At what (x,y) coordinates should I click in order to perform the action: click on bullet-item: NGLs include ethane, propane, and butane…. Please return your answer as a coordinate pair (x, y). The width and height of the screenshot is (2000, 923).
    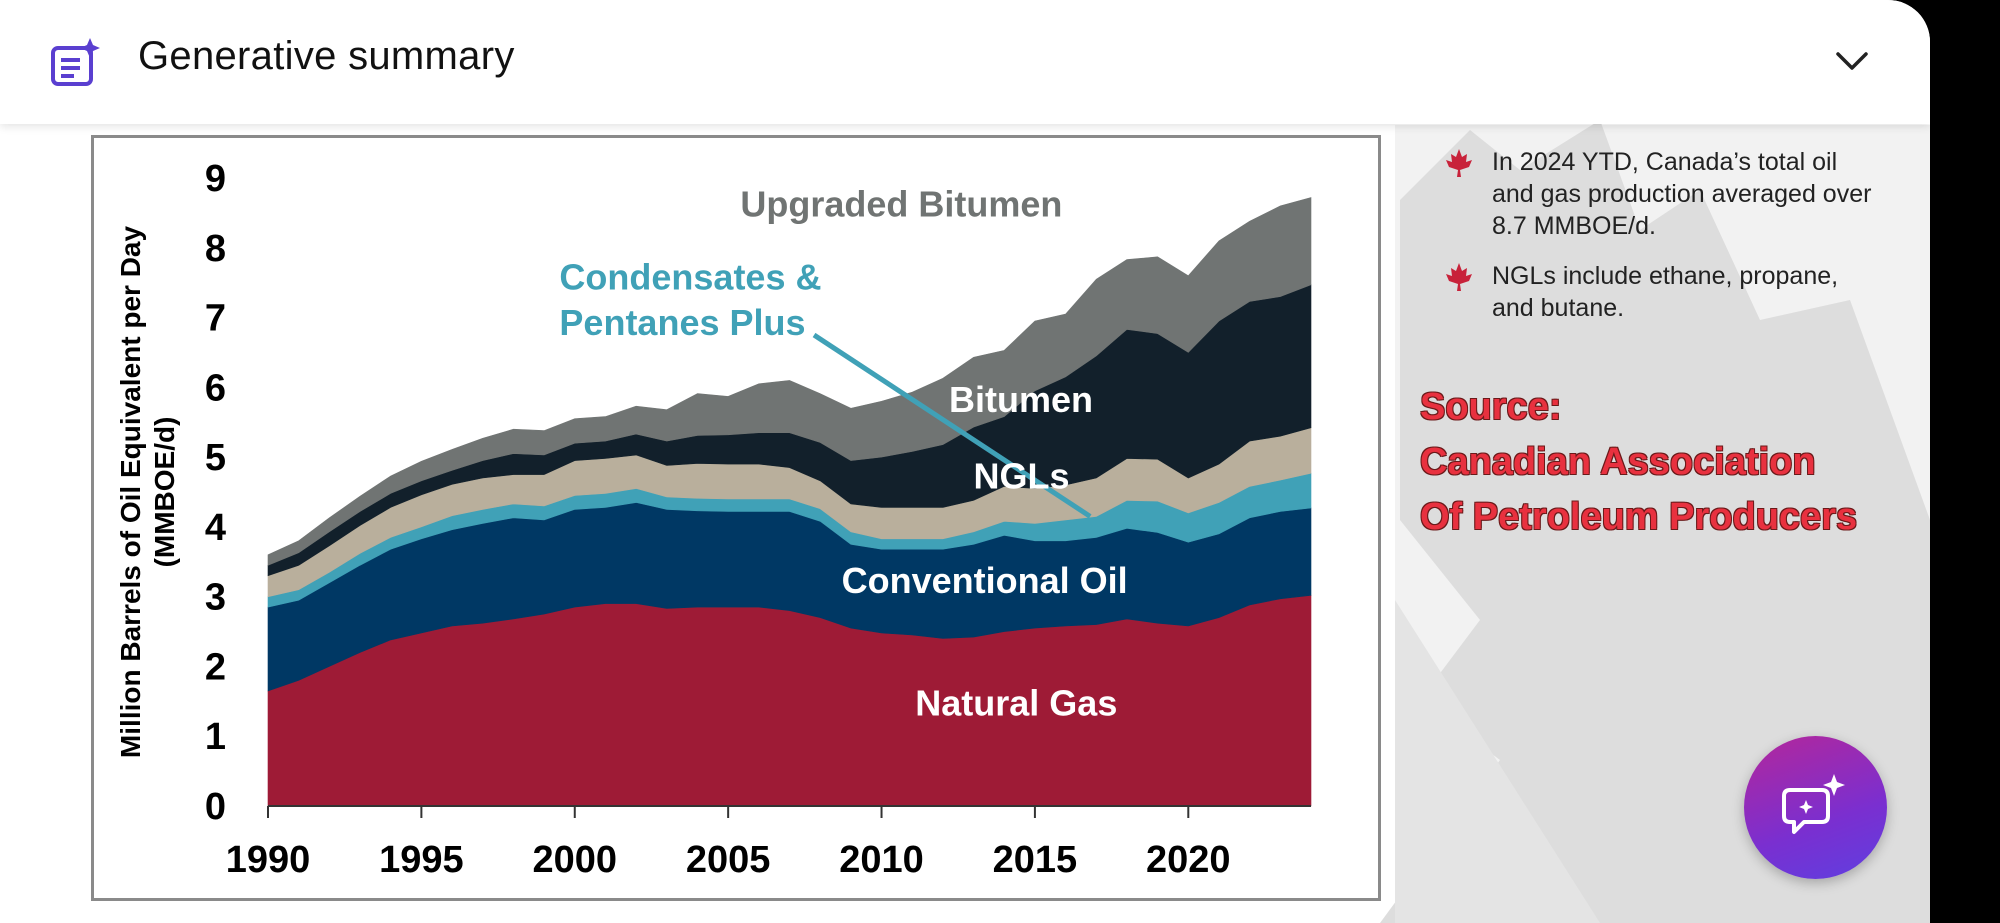
    Looking at the image, I should click on (1664, 292).